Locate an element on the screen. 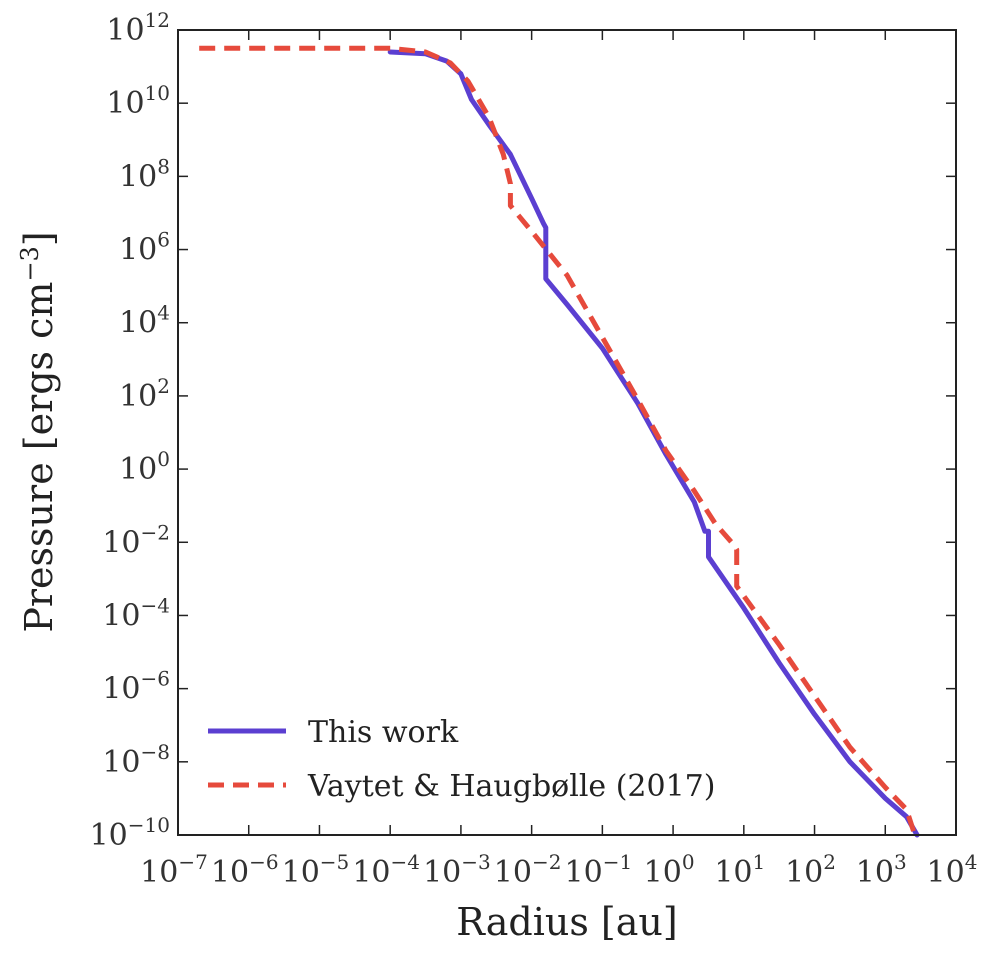 The height and width of the screenshot is (960, 997). x-tick-label: 10⁰ is located at coordinates (669, 870).